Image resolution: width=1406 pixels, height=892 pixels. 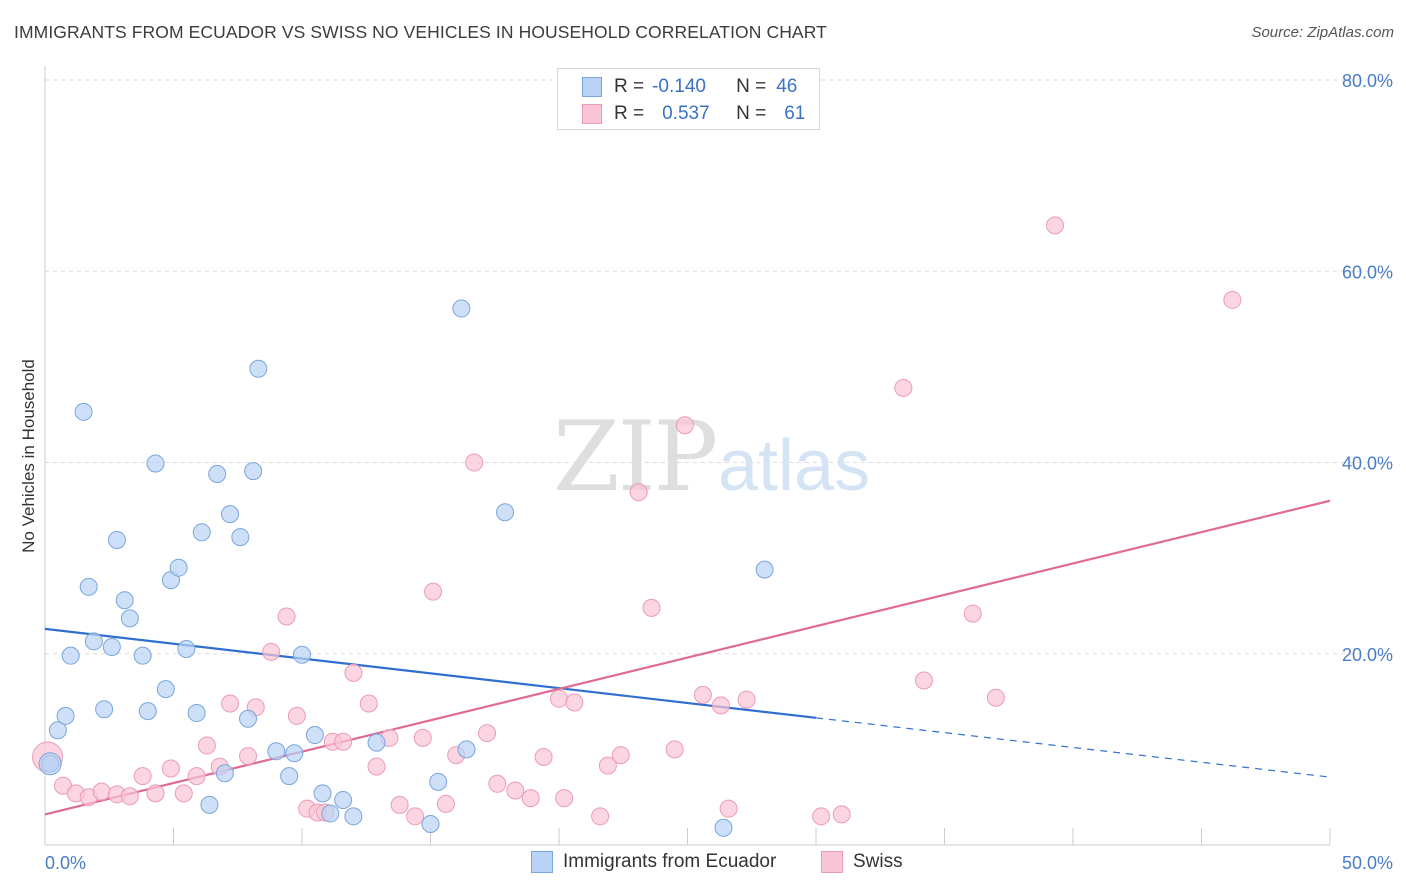 What do you see at coordinates (1367, 863) in the screenshot?
I see `x-tick-label: 50.0%` at bounding box center [1367, 863].